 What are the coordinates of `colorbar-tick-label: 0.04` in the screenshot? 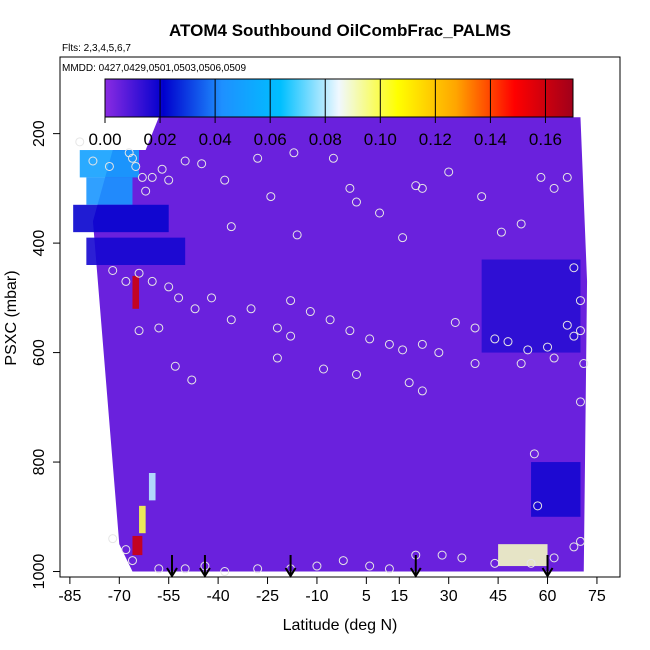 It's located at (215, 139).